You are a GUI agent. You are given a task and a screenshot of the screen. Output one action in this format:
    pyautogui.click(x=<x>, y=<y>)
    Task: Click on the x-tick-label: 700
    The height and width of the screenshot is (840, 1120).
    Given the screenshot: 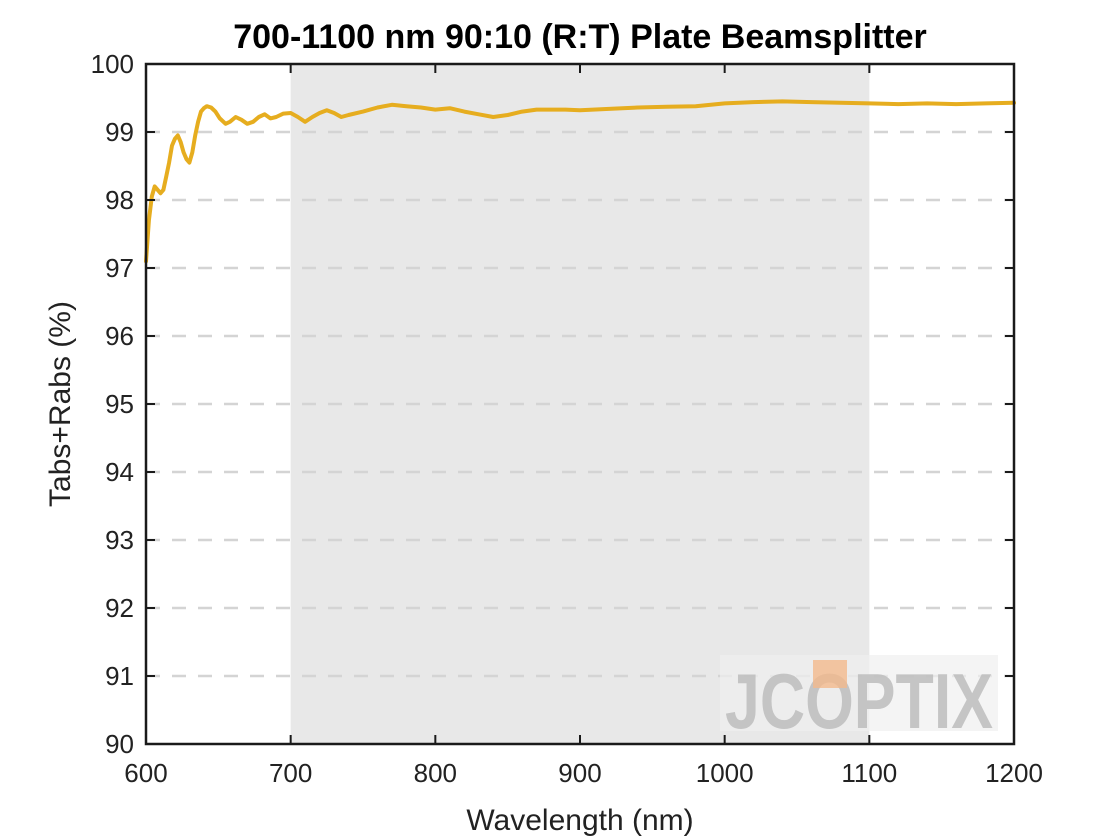 What is the action you would take?
    pyautogui.click(x=290, y=773)
    